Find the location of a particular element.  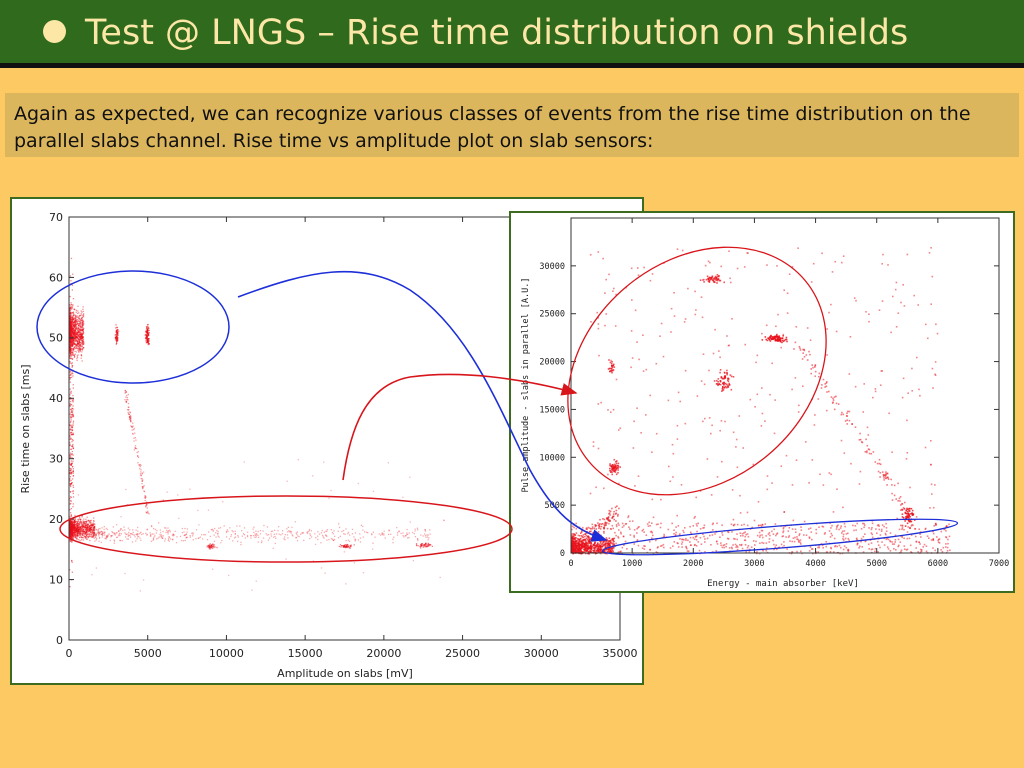

bullet-icon is located at coordinates (54, 31).